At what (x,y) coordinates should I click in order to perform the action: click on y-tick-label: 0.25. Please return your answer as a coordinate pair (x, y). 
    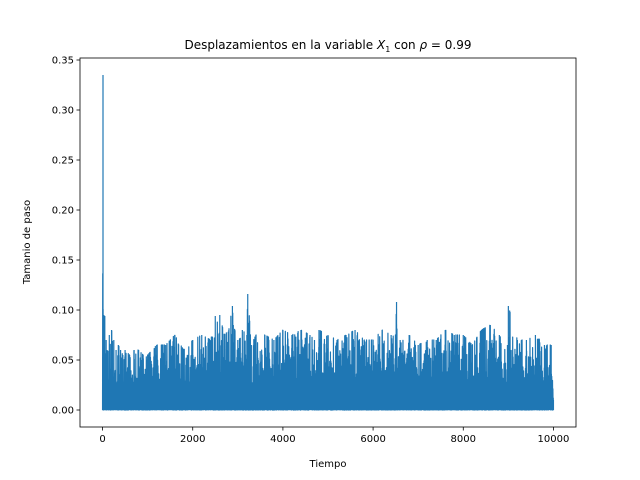
    Looking at the image, I should click on (63, 161).